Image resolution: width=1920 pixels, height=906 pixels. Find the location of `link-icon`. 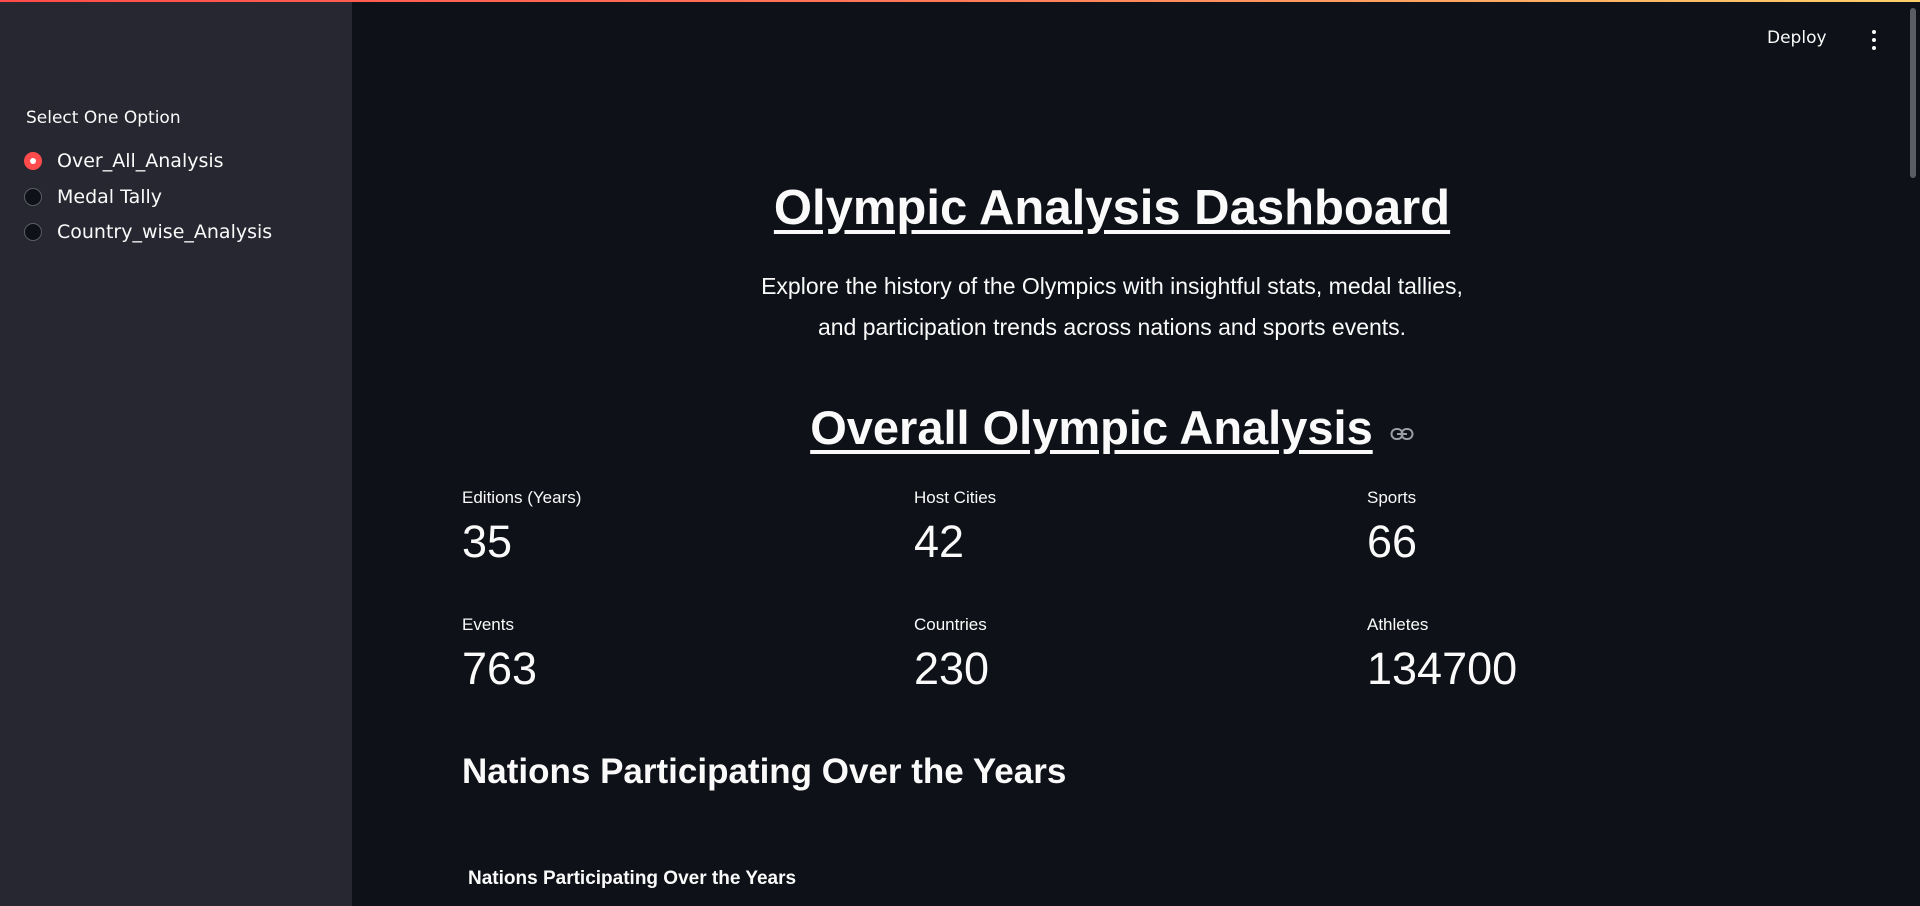

link-icon is located at coordinates (1402, 435).